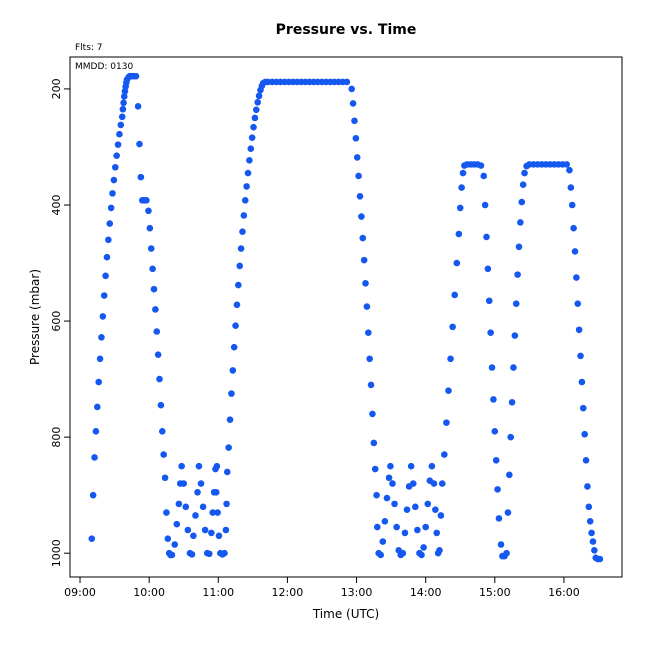  I want to click on flights-annotation: Flts: 7, so click(89, 48).